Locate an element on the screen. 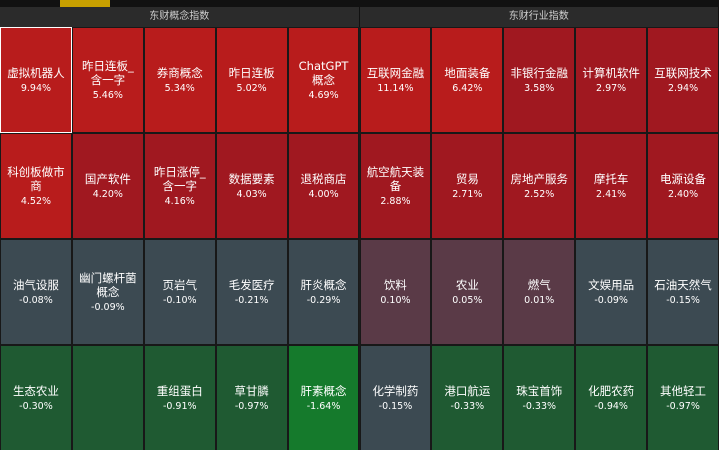 The height and width of the screenshot is (450, 719). tile-name: ChatGPT概念 is located at coordinates (323, 73).